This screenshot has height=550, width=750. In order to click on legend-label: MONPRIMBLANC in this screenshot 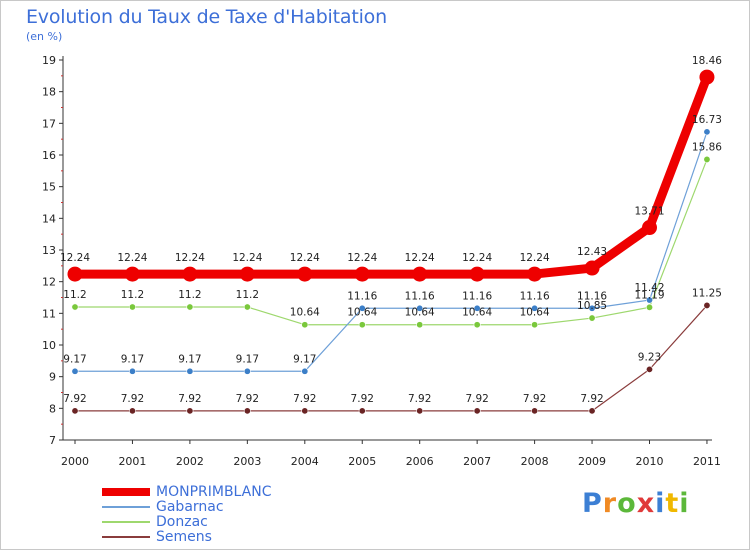, I will do `click(214, 492)`.